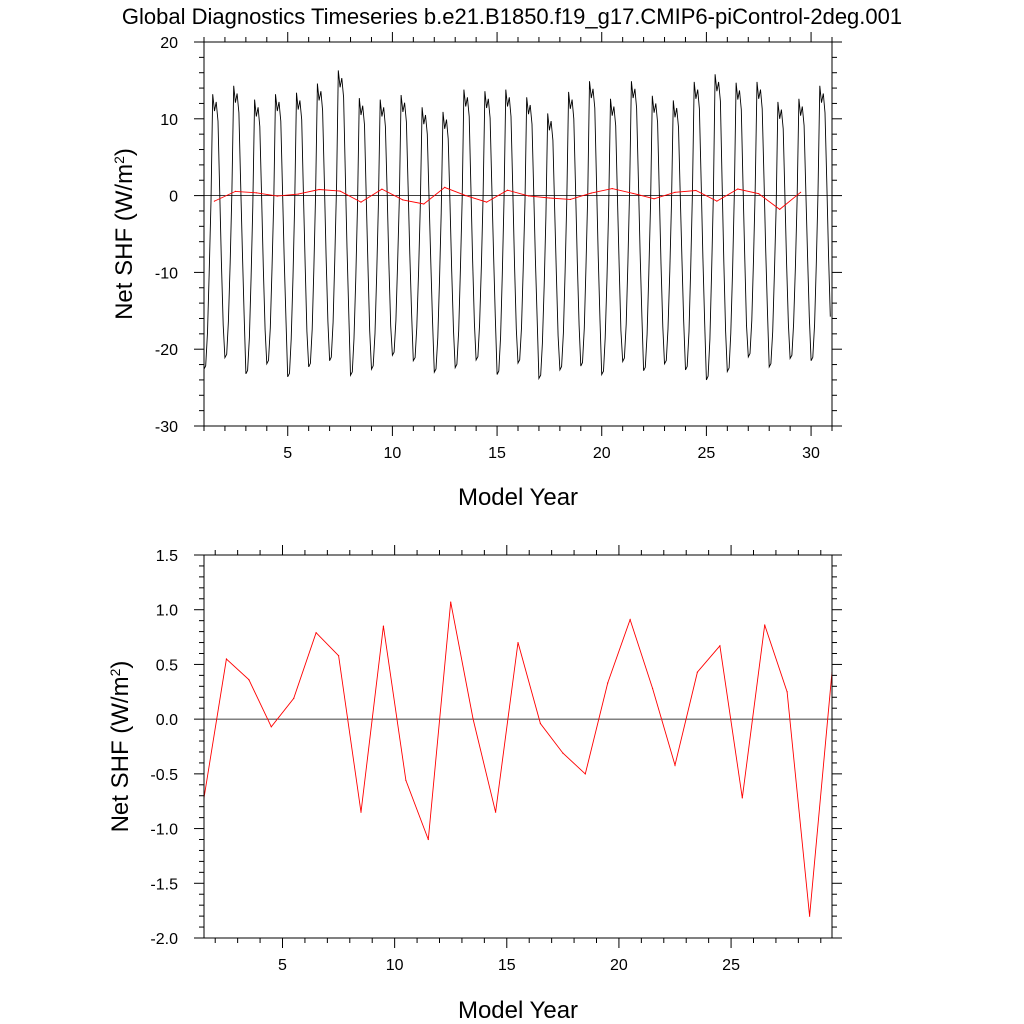 The width and height of the screenshot is (1024, 1024). Describe the element at coordinates (164, 775) in the screenshot. I see `y-tick-label: -0.5` at that location.